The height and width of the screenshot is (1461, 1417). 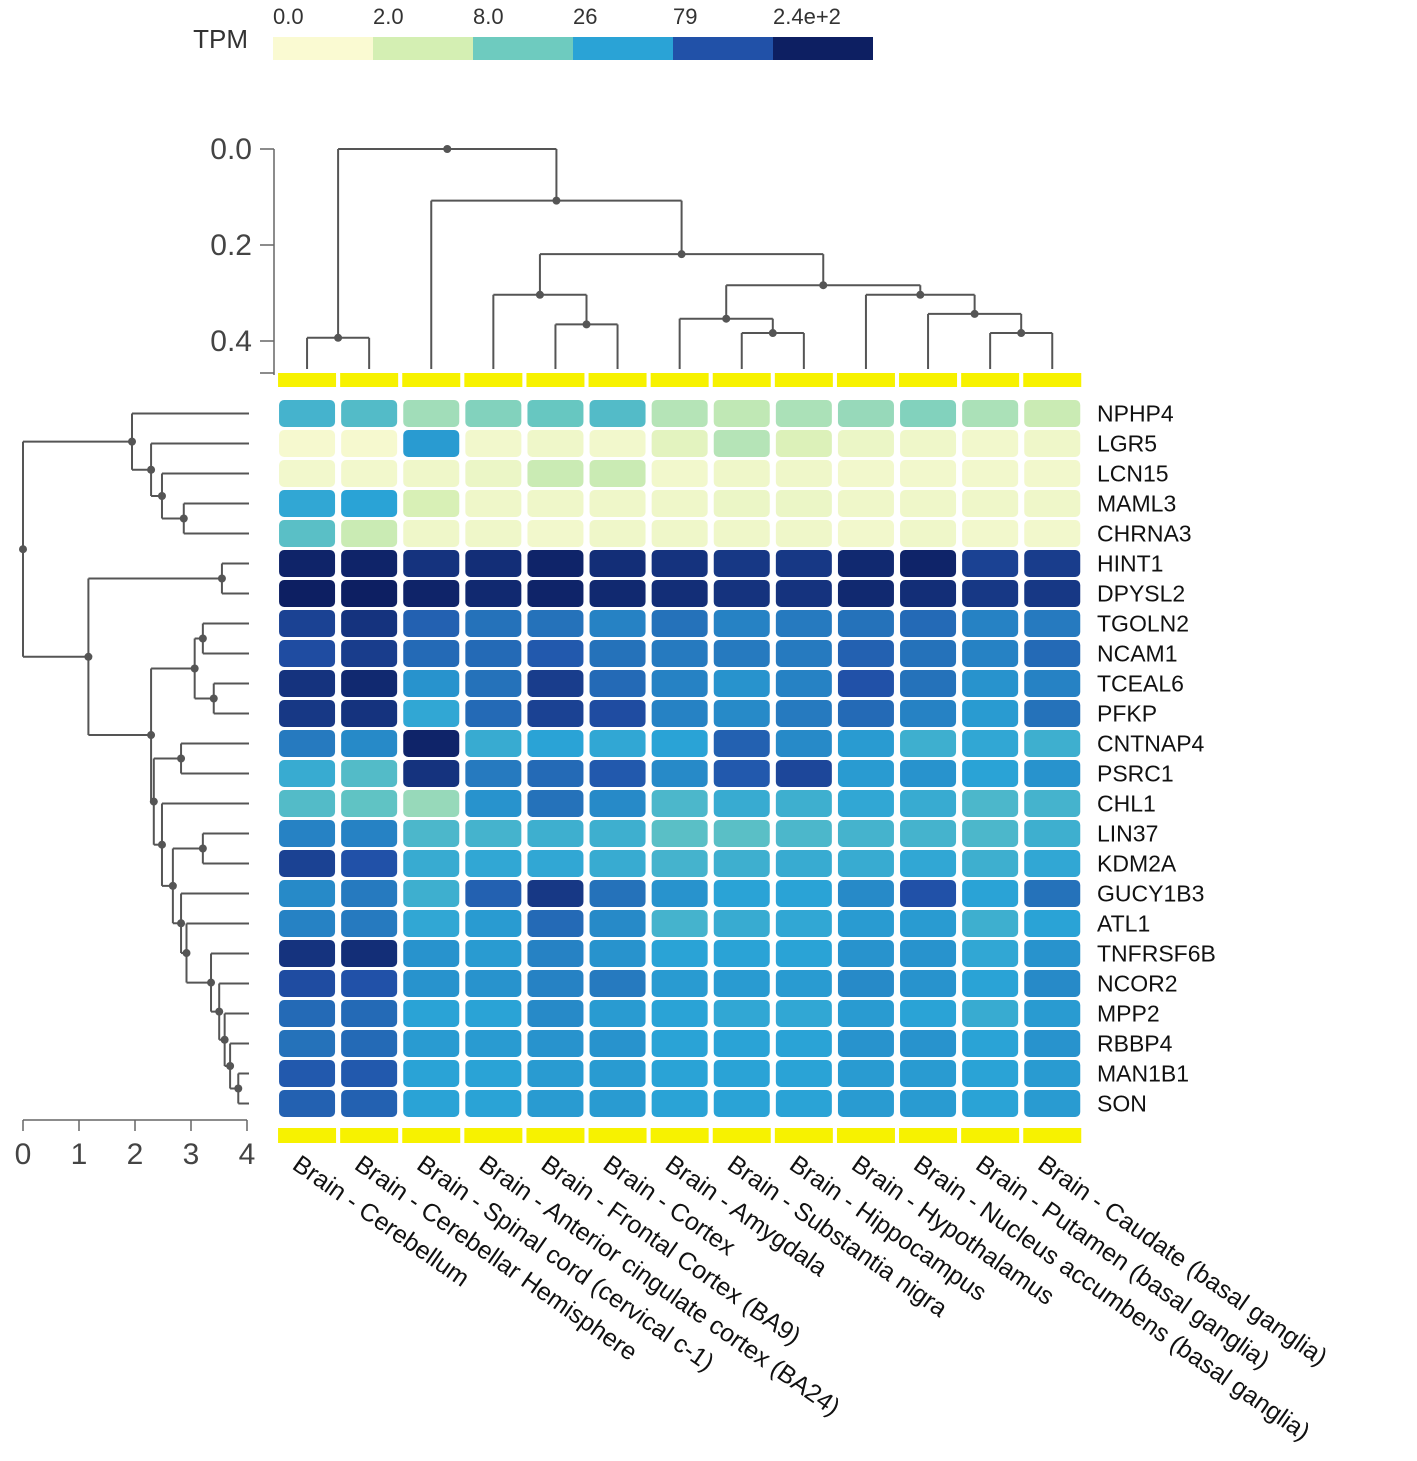 What do you see at coordinates (1137, 984) in the screenshot?
I see `row-label: NCOR2` at bounding box center [1137, 984].